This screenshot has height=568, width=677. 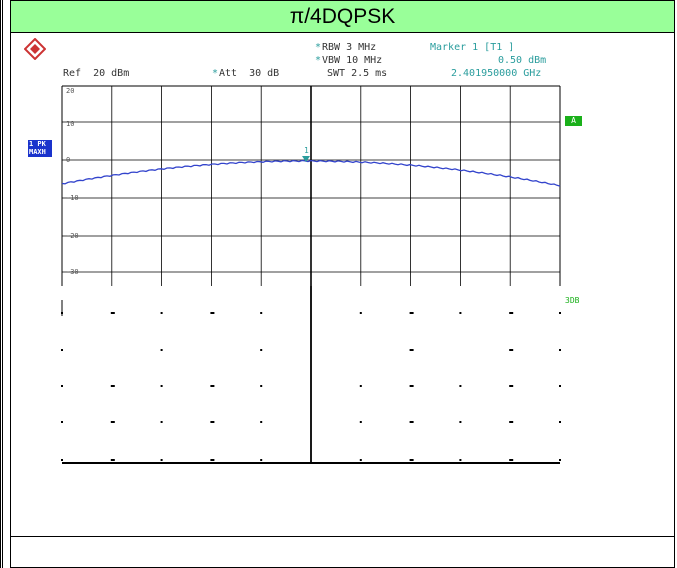 I want to click on sweep-time: SWT 2.5 ms, so click(x=357, y=73).